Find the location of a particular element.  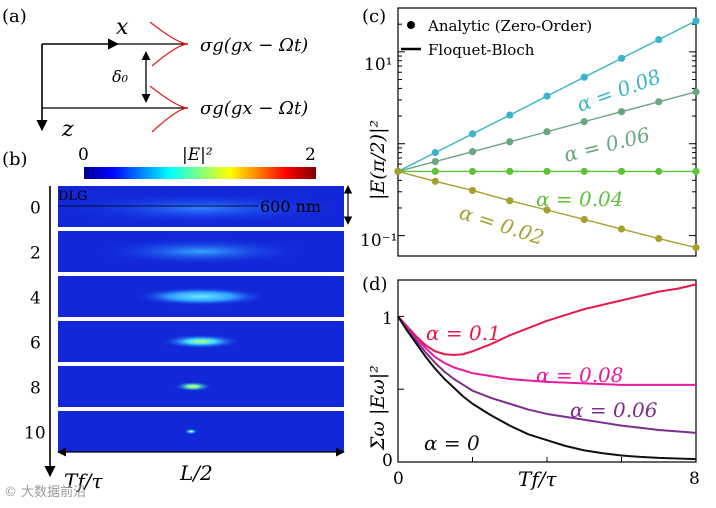

panel-b-label: (b) is located at coordinates (15, 159).